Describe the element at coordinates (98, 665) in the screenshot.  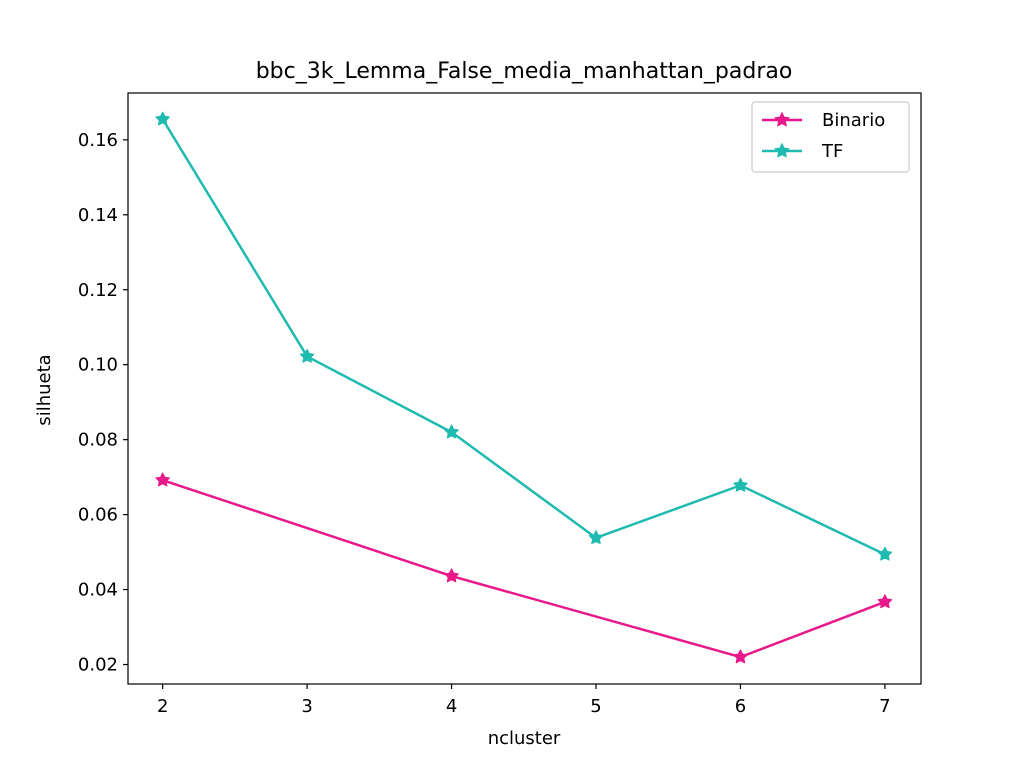
I see `y-tick-label-0: 0.02` at that location.